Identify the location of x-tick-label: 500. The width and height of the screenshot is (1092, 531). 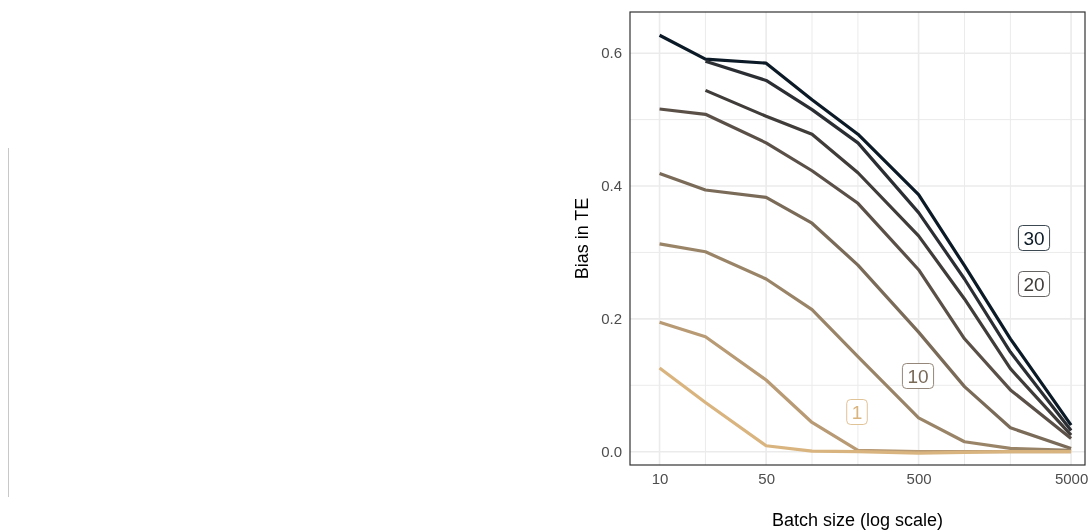
(919, 478).